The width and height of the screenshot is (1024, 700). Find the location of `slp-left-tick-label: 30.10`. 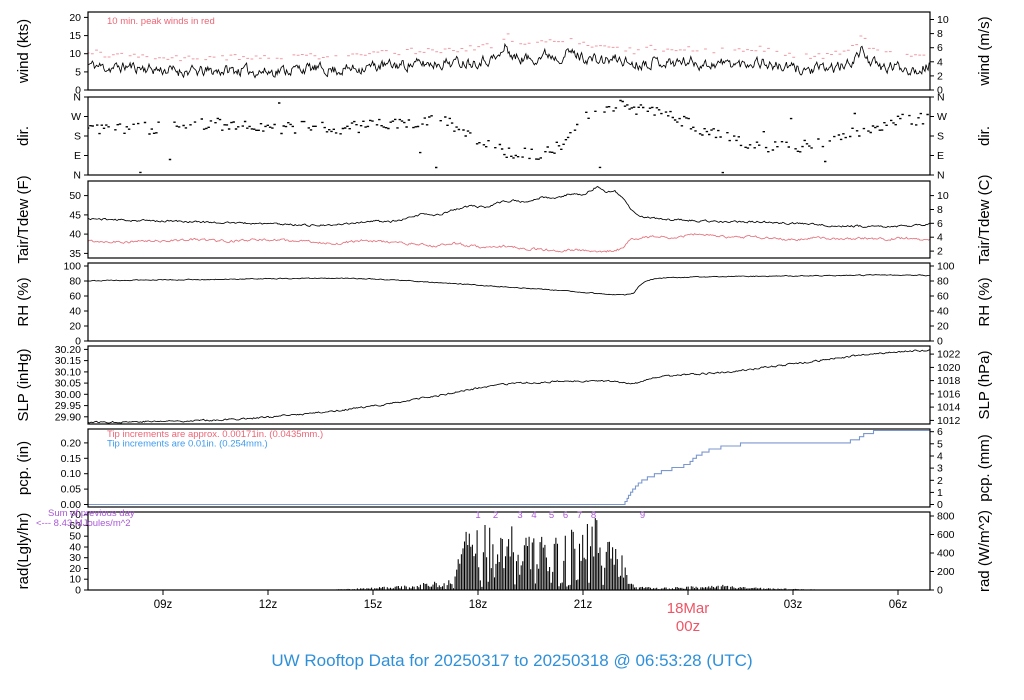

slp-left-tick-label: 30.10 is located at coordinates (68, 372).